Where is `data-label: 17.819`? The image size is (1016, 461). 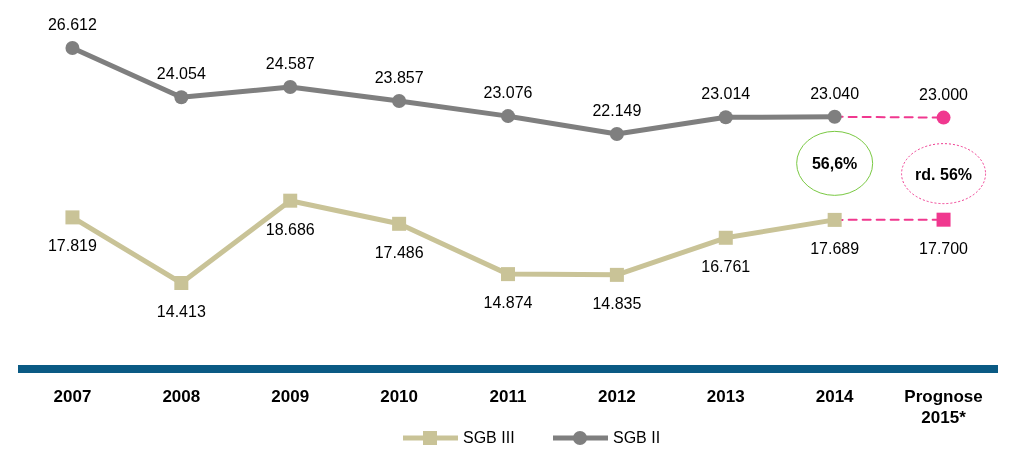 data-label: 17.819 is located at coordinates (72, 246).